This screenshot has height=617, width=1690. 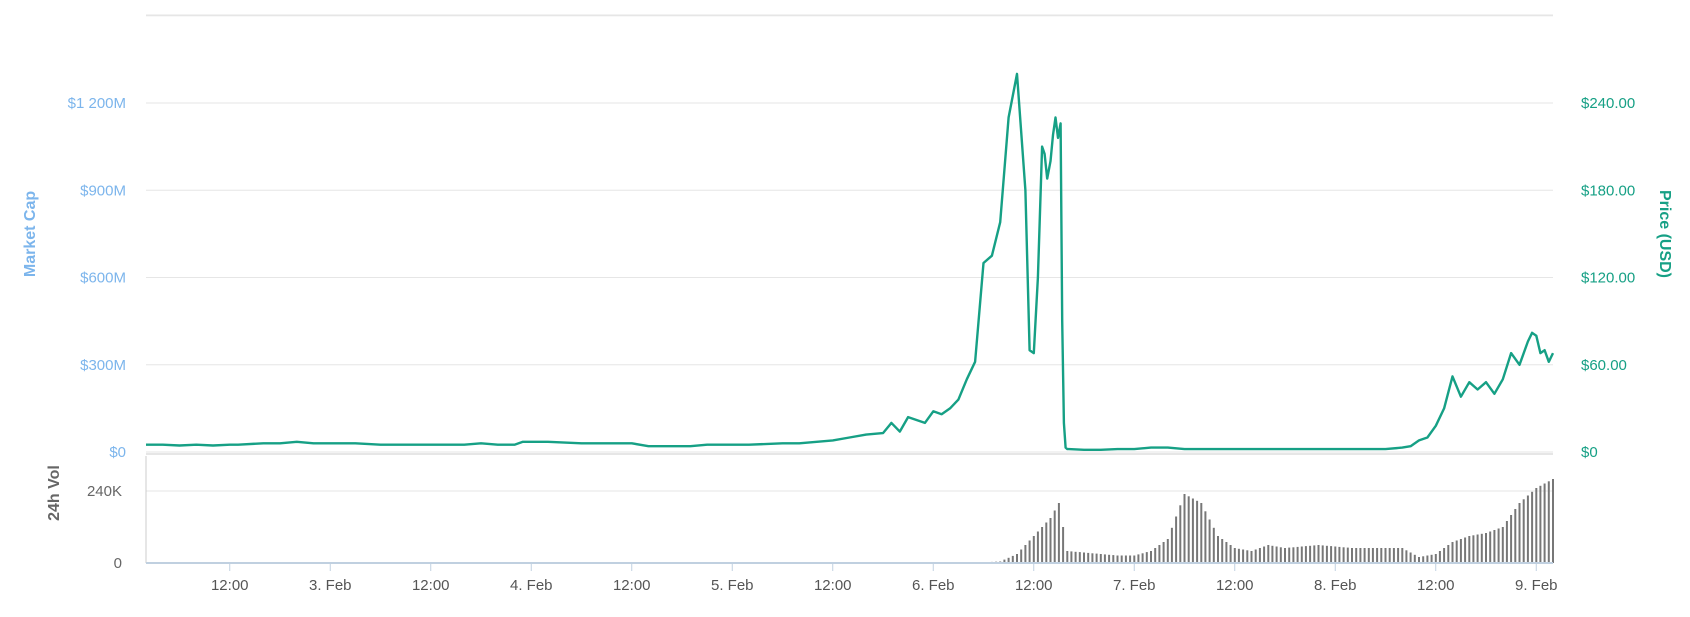 I want to click on market-cap-tick-label: $300M, so click(x=103, y=365).